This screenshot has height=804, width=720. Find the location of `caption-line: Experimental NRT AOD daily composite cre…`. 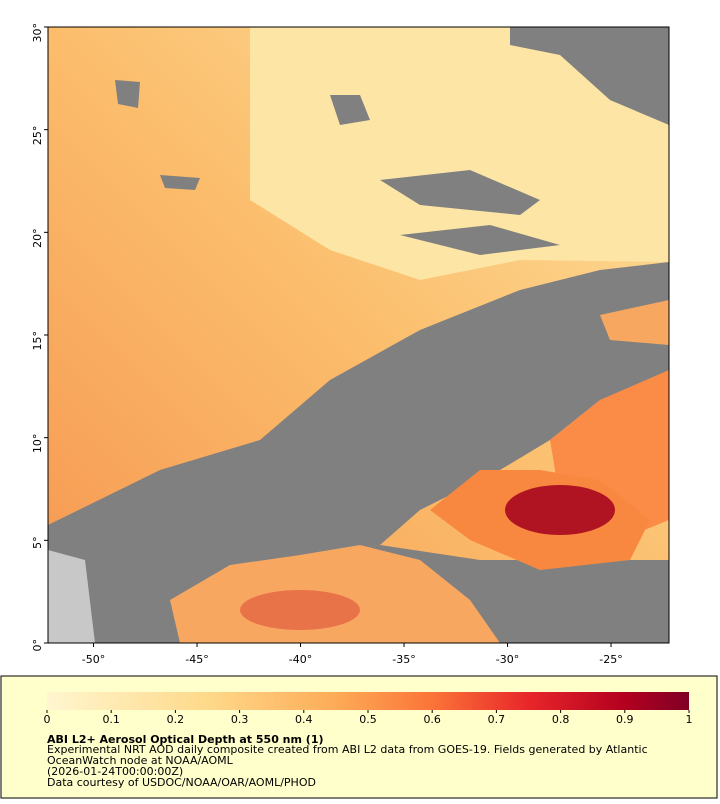

caption-line: Experimental NRT AOD daily composite cre… is located at coordinates (347, 749).